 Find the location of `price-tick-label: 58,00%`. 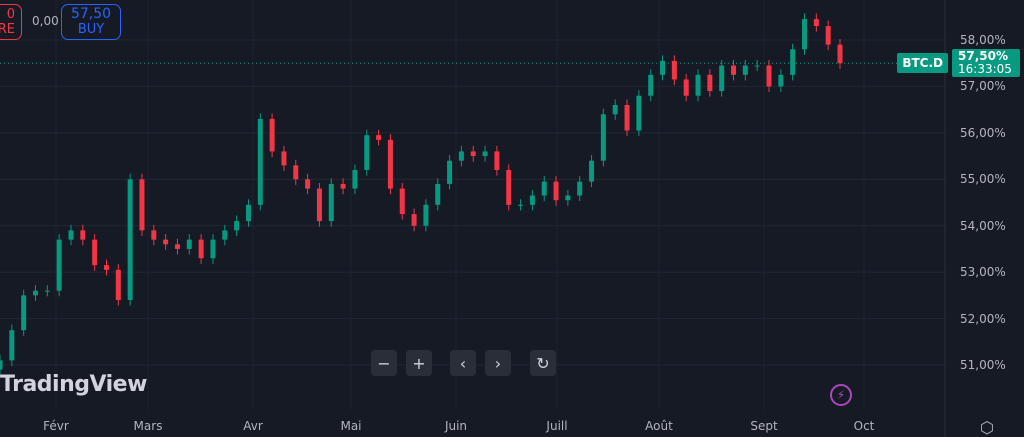

price-tick-label: 58,00% is located at coordinates (983, 40).